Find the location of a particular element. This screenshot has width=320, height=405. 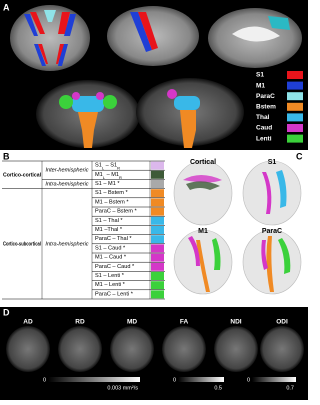

pair-label: S1 – Thal * is located at coordinates (109, 221).